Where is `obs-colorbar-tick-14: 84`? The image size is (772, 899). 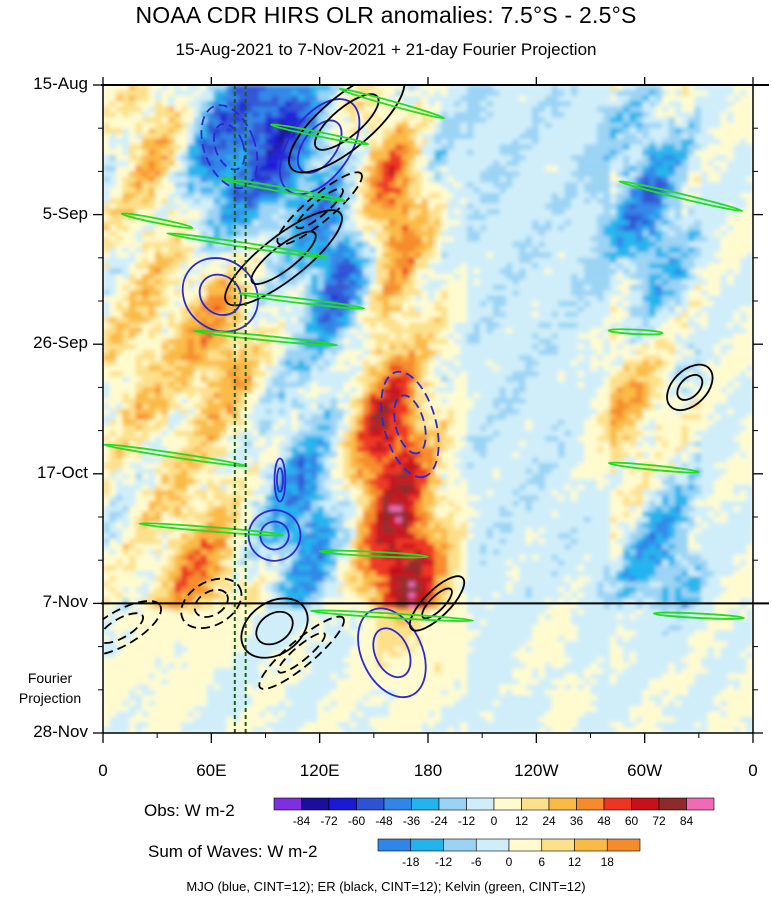
obs-colorbar-tick-14: 84 is located at coordinates (686, 821).